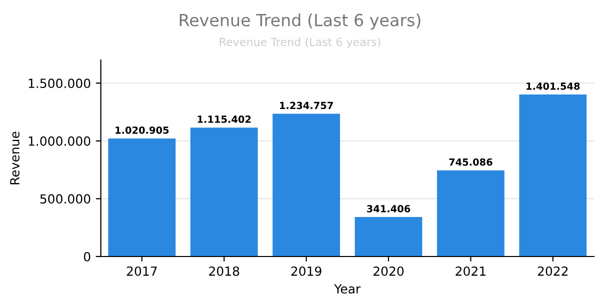 The height and width of the screenshot is (300, 600). What do you see at coordinates (347, 289) in the screenshot?
I see `x-axis-title: Year` at bounding box center [347, 289].